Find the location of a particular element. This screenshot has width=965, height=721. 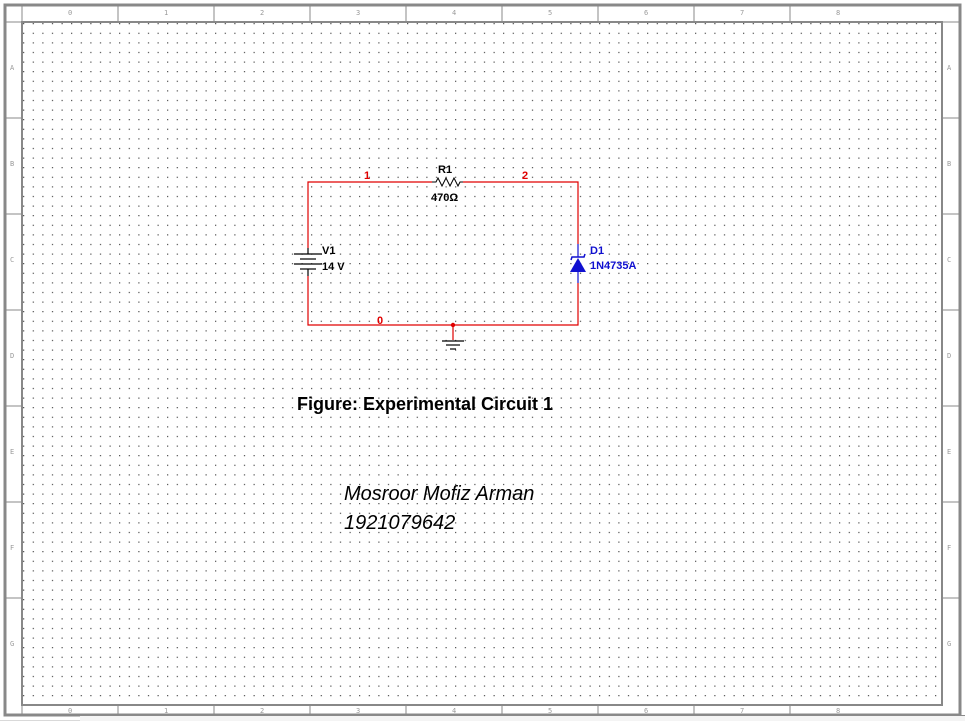

ground-icon is located at coordinates (453, 345).